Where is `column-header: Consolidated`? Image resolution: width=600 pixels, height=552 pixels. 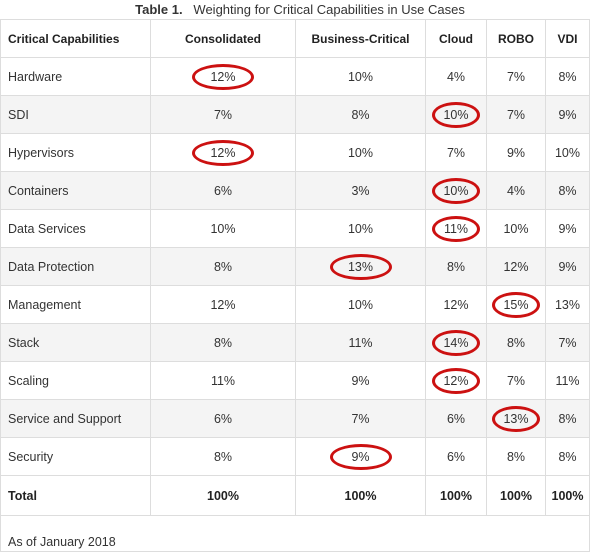
column-header: Consolidated is located at coordinates (223, 38).